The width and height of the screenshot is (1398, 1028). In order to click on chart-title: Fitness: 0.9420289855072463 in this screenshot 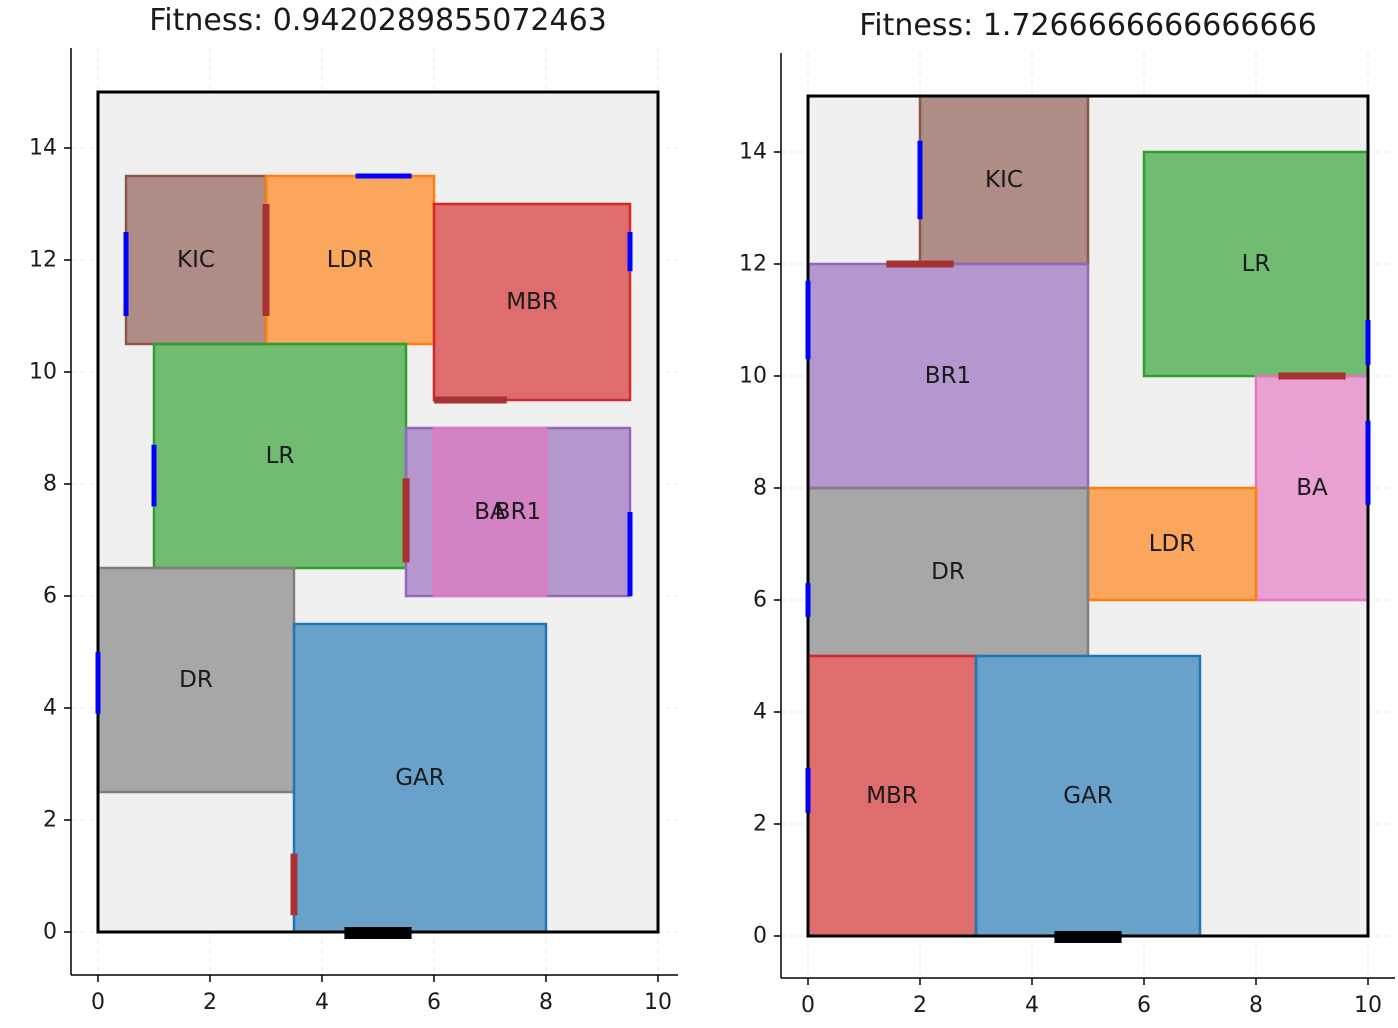, I will do `click(378, 20)`.